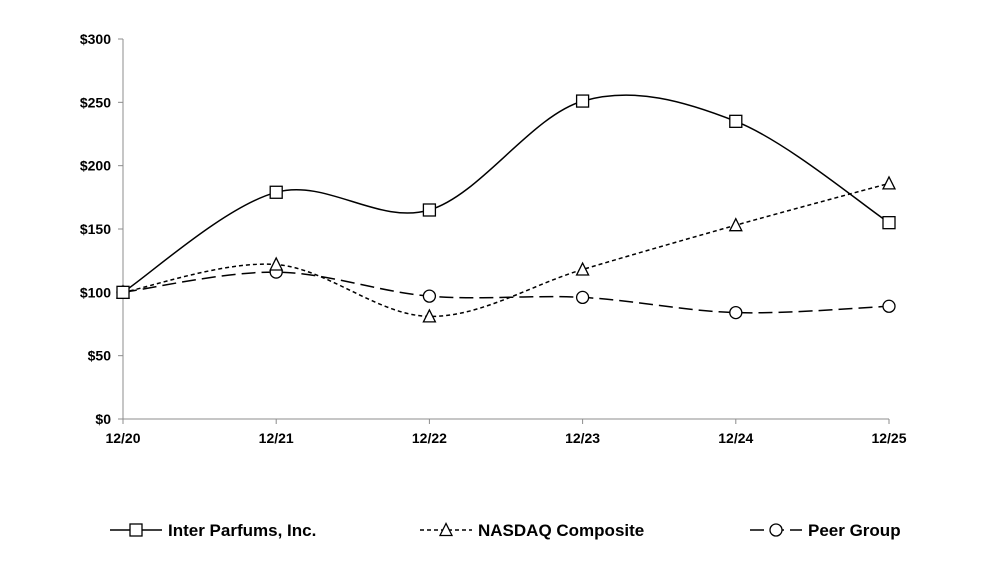 This screenshot has width=988, height=564. I want to click on legend-marker-circle, so click(776, 530).